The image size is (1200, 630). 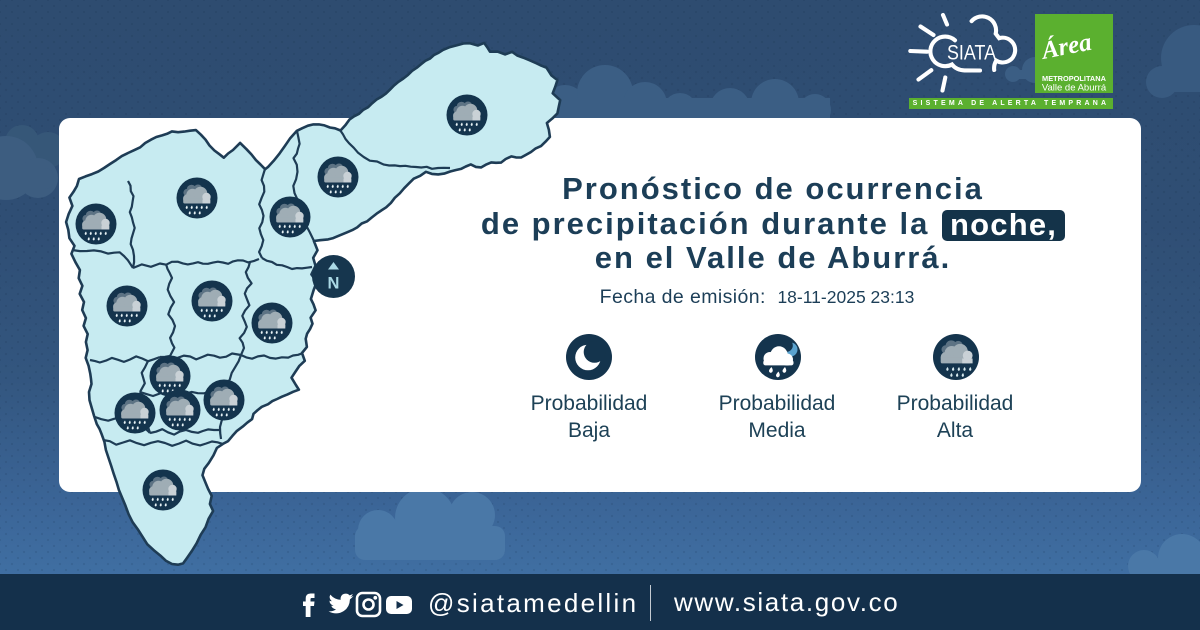 I want to click on svg-text: SIATA, so click(x=972, y=53).